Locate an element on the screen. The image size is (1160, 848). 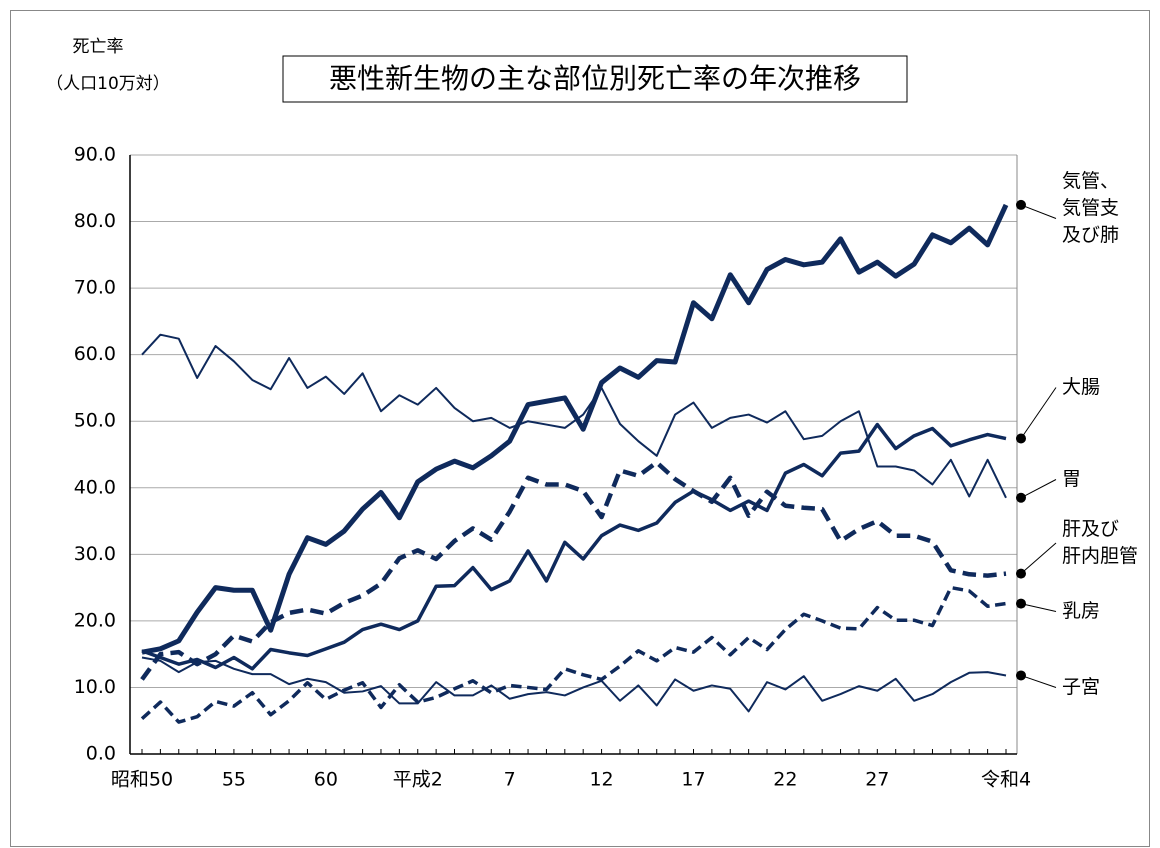
y-tick-label: 30.0 is located at coordinates (95, 554).